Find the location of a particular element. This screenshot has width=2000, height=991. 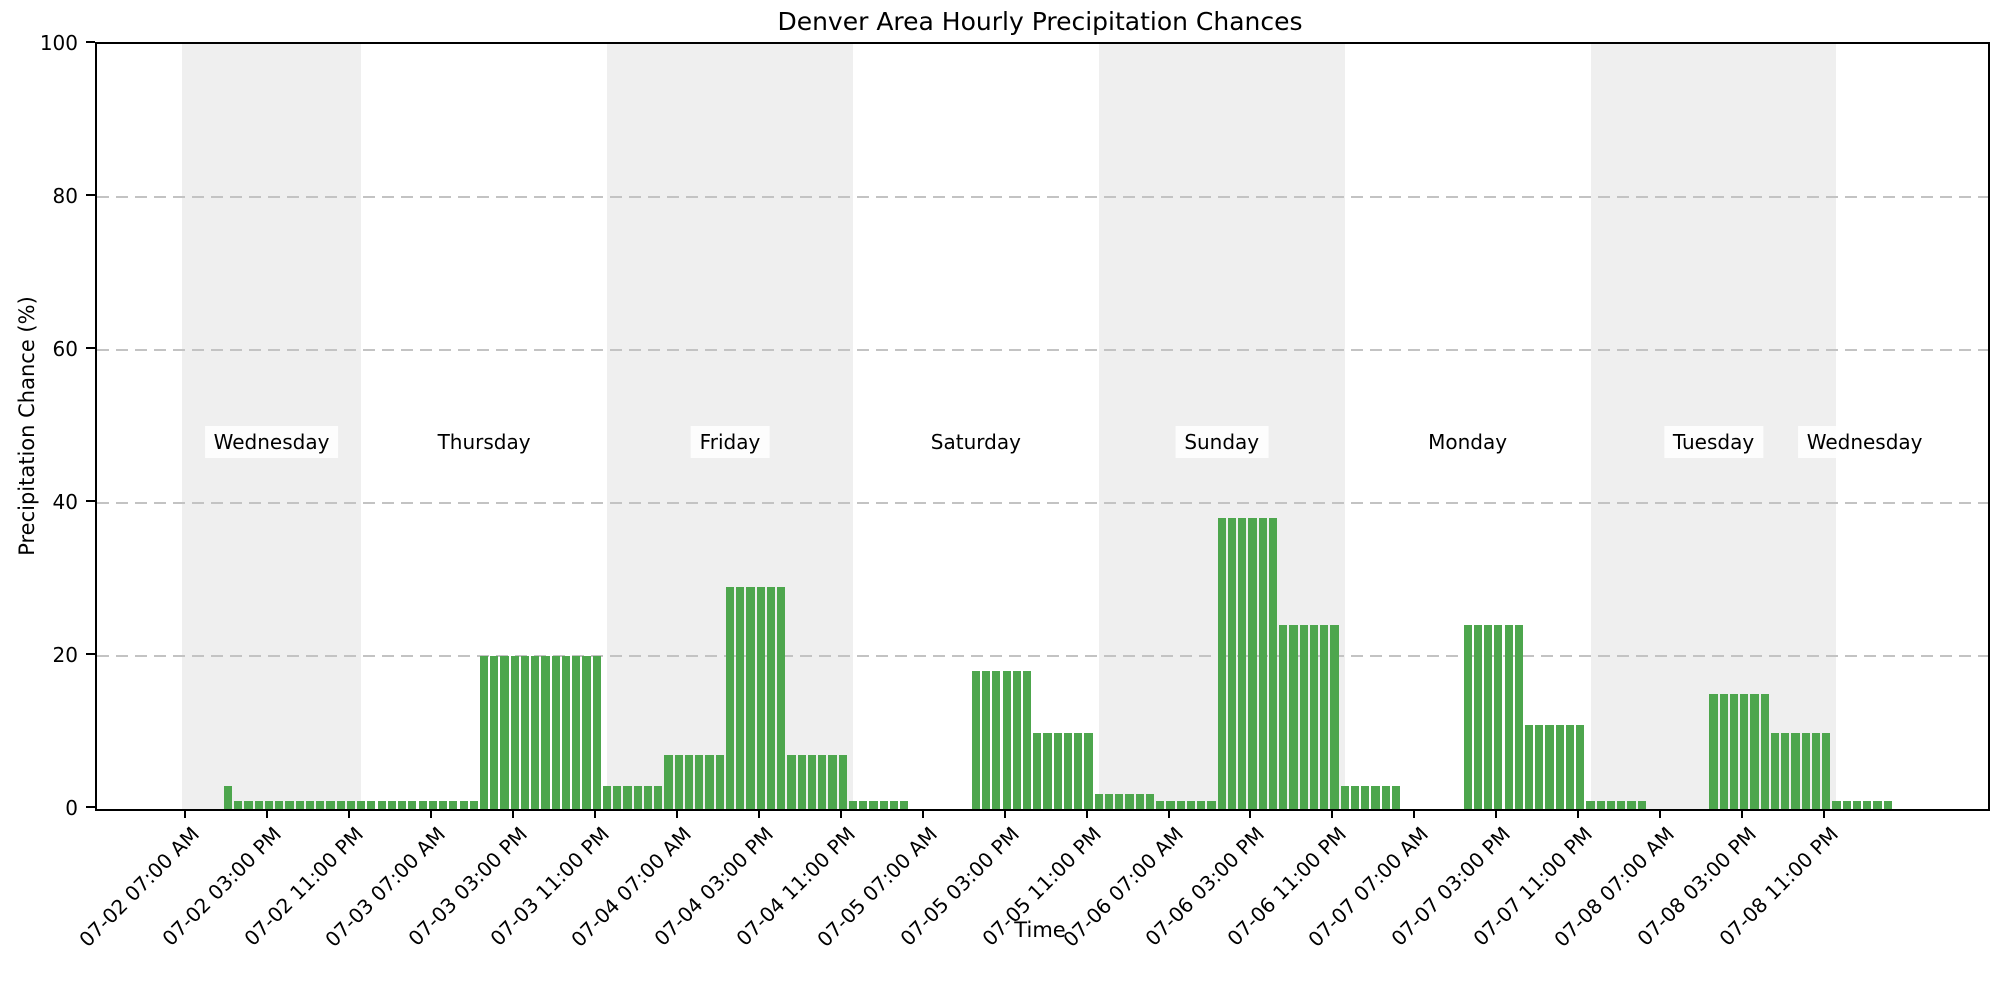

day-label-wednesday: Wednesday is located at coordinates (1864, 441).